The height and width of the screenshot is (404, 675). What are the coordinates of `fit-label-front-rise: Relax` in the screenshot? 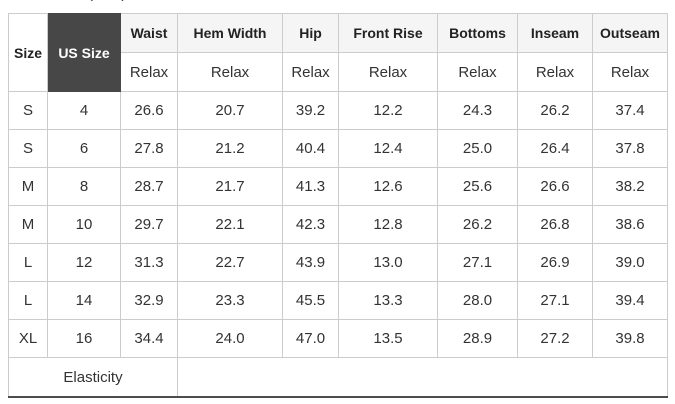 It's located at (388, 72).